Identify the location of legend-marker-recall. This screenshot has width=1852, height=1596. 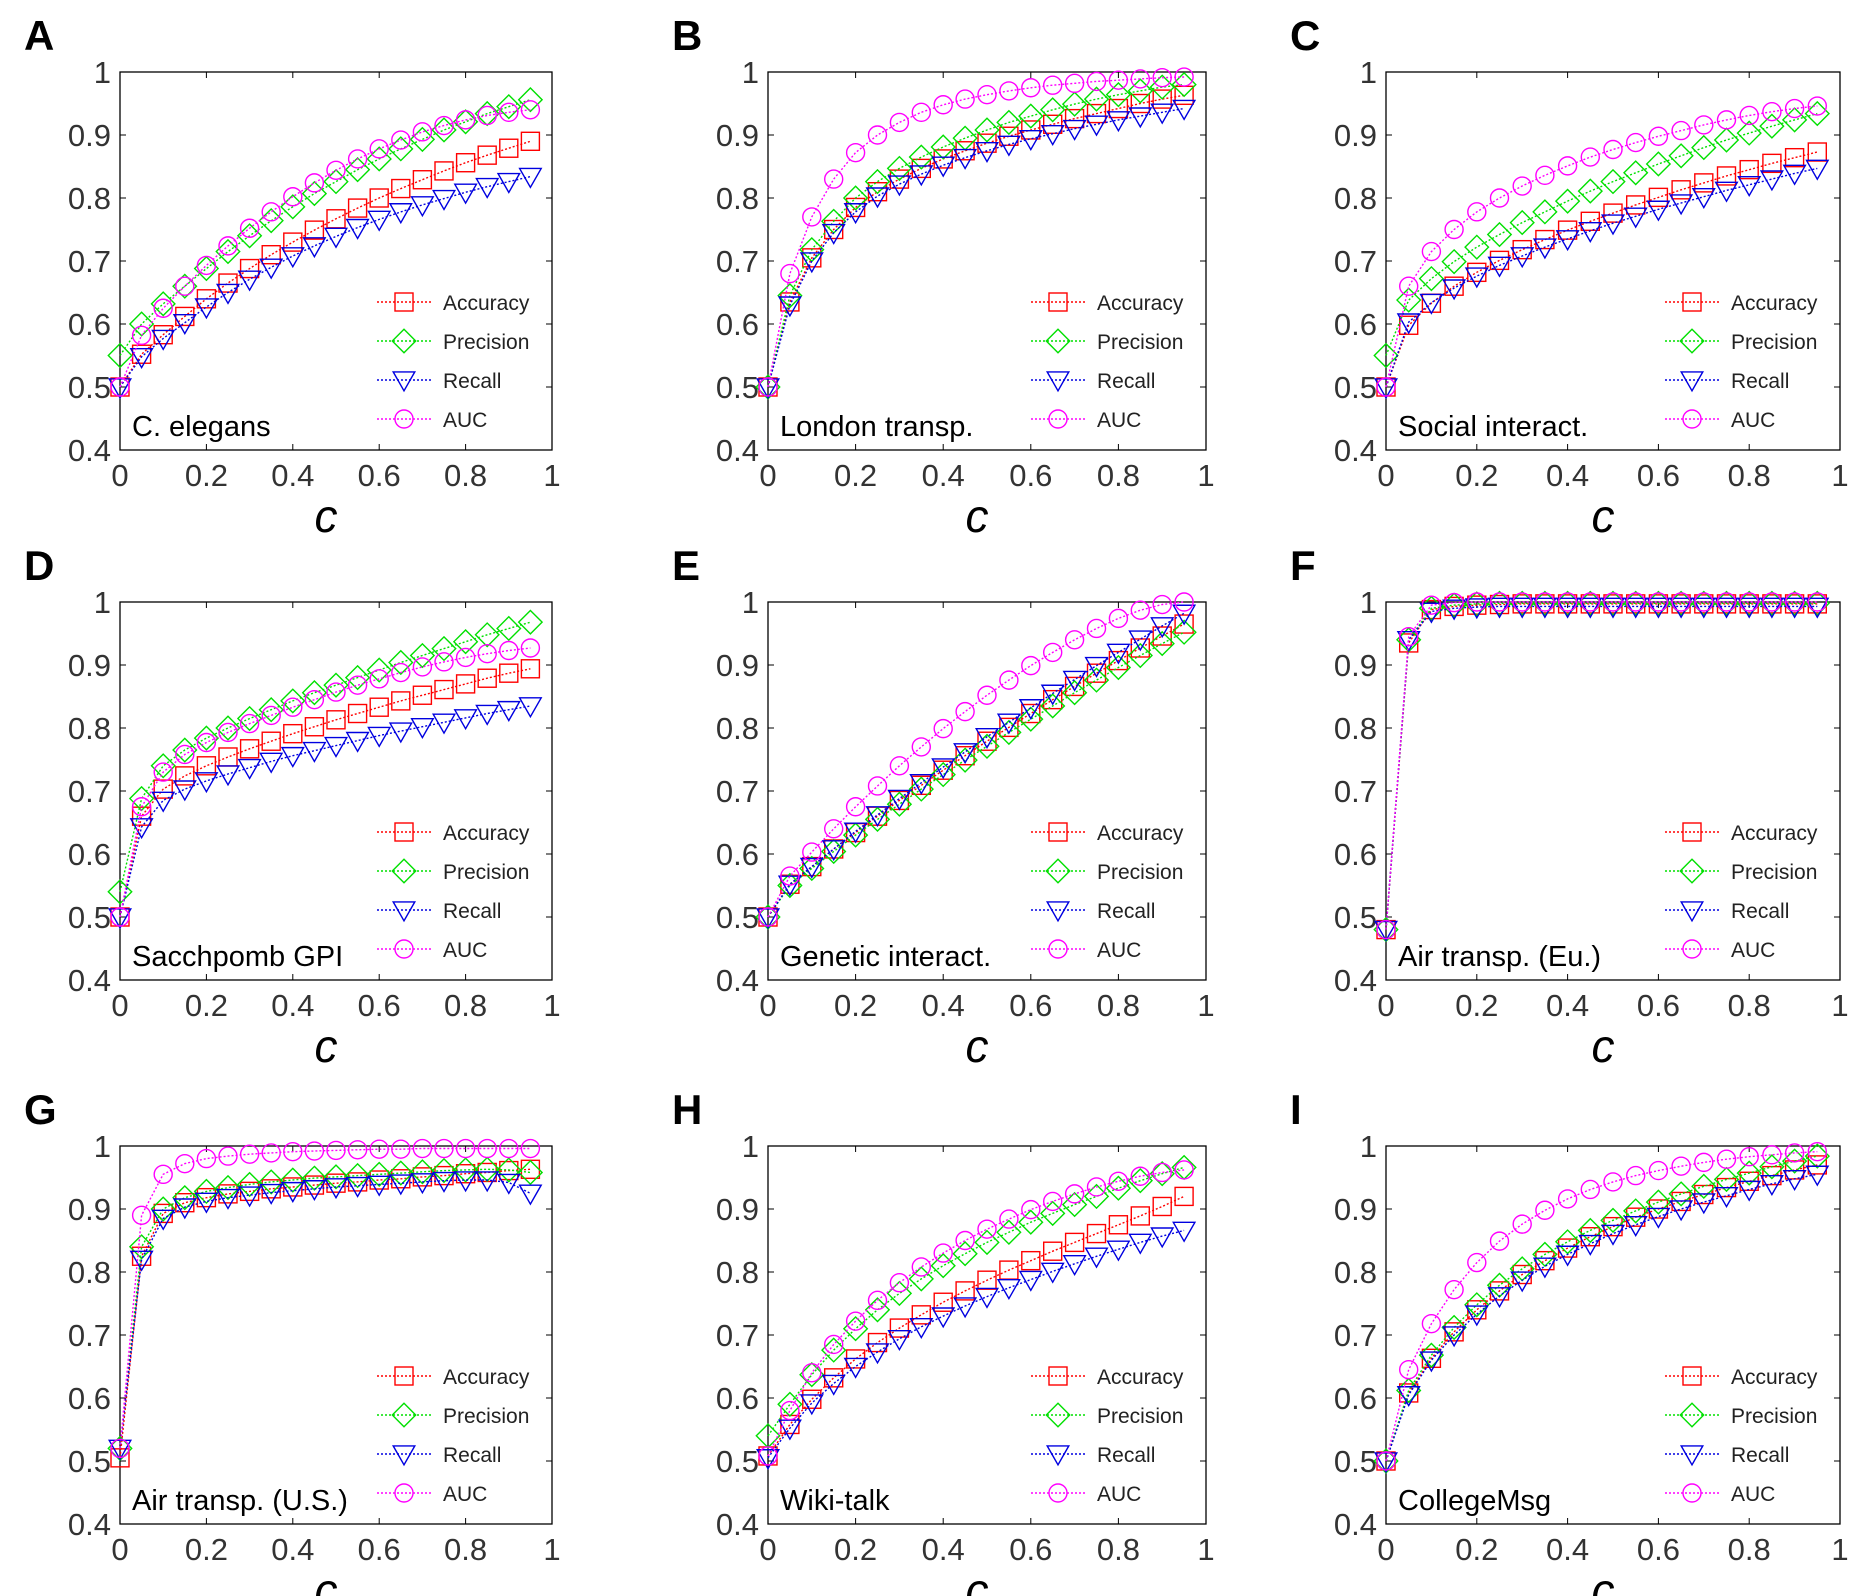
(1692, 1456).